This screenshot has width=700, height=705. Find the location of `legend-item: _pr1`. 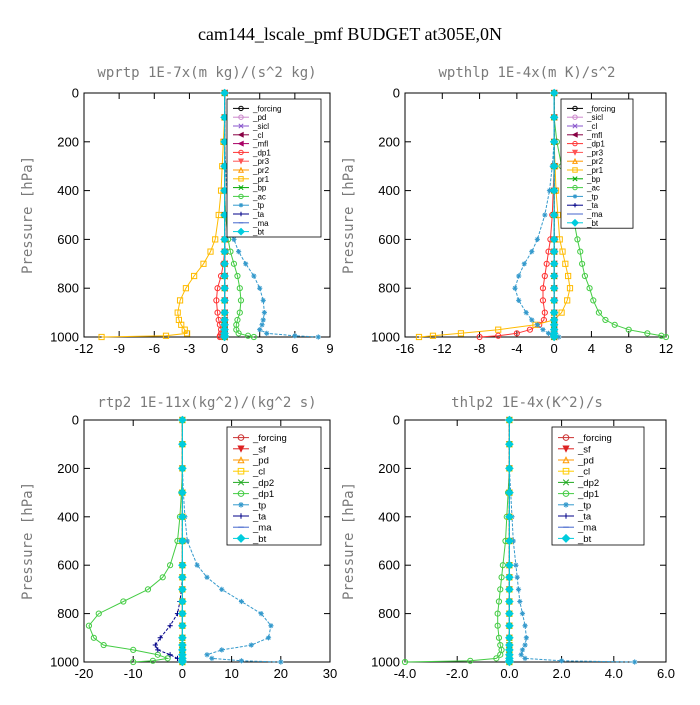

legend-item: _pr1 is located at coordinates (585, 170).